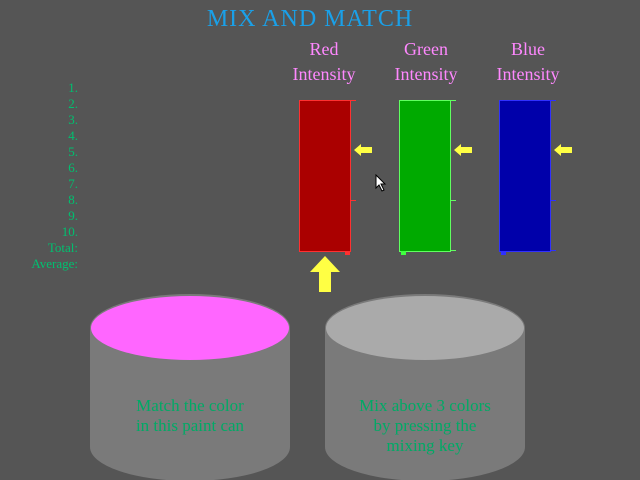 This screenshot has width=640, height=480. Describe the element at coordinates (453, 250) in the screenshot. I see `green-tick-bottom` at that location.